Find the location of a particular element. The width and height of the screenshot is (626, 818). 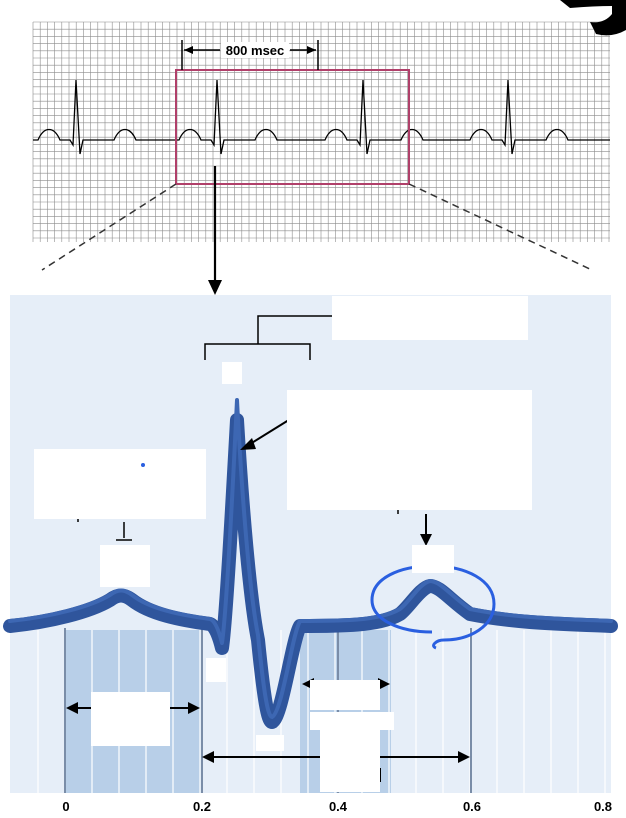

scale-bar-800-msec: 800 msec is located at coordinates (250, 55).